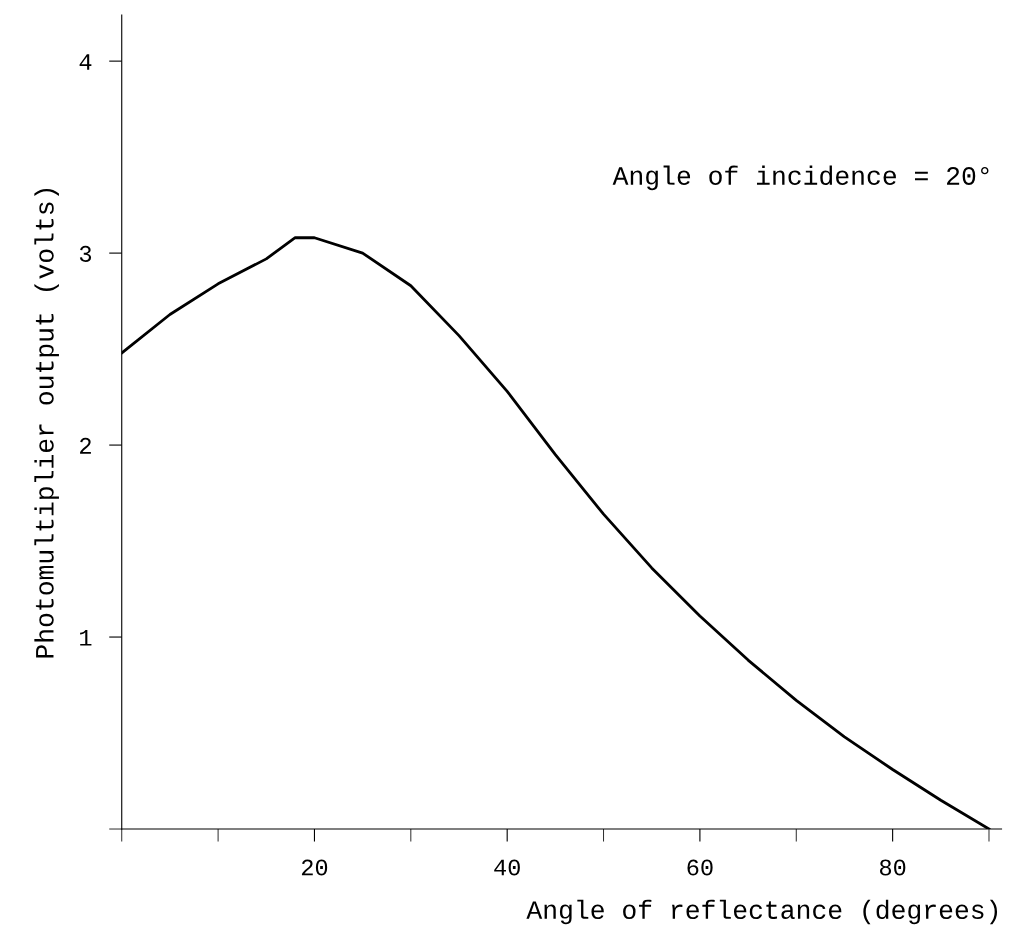  What do you see at coordinates (85, 62) in the screenshot?
I see `y-tick-label: 4` at bounding box center [85, 62].